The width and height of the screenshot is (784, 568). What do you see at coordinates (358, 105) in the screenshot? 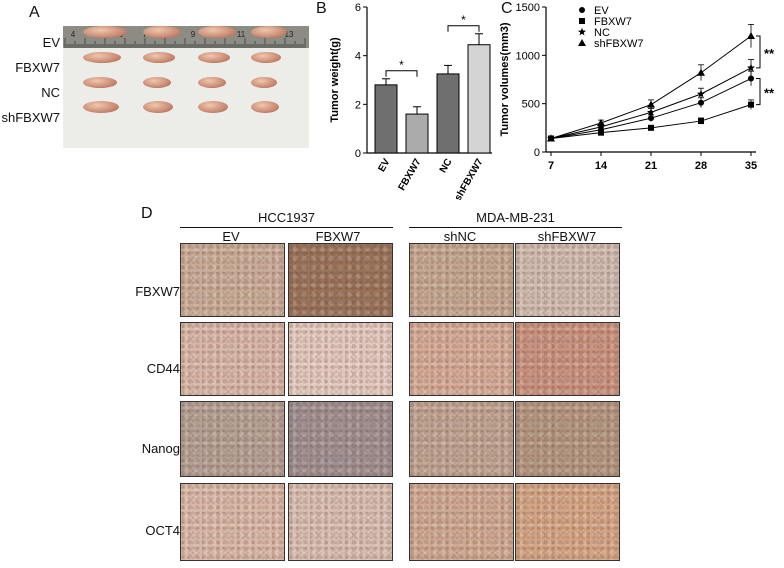
I see `y-tick-label: 2` at bounding box center [358, 105].